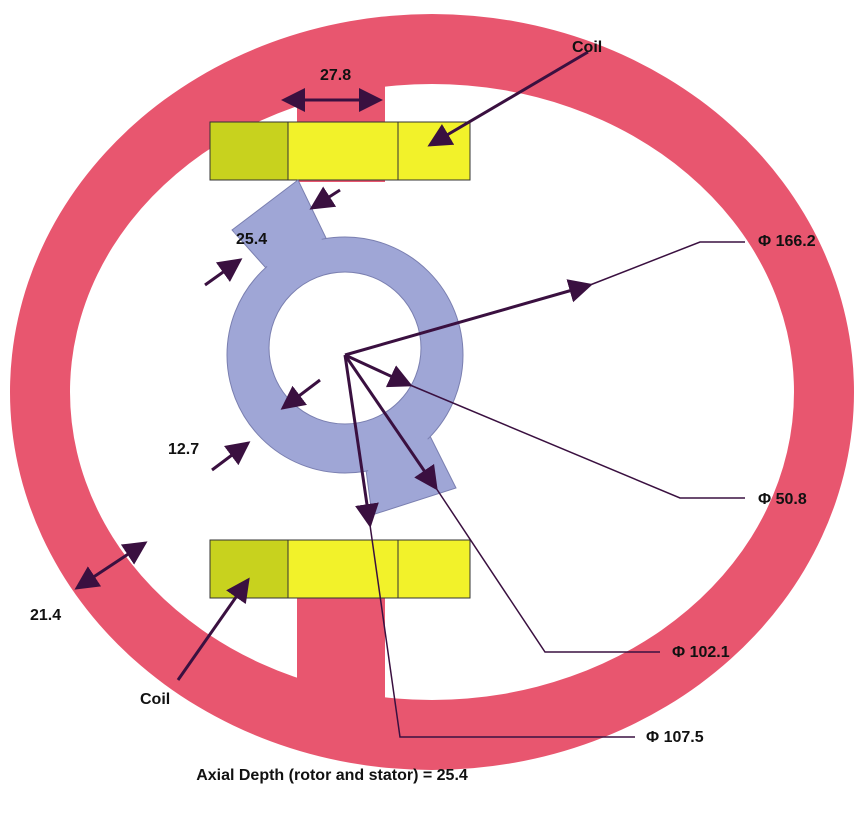 This screenshot has width=864, height=814. What do you see at coordinates (45, 615) in the screenshot?
I see `dimension-label: 21.4` at bounding box center [45, 615].